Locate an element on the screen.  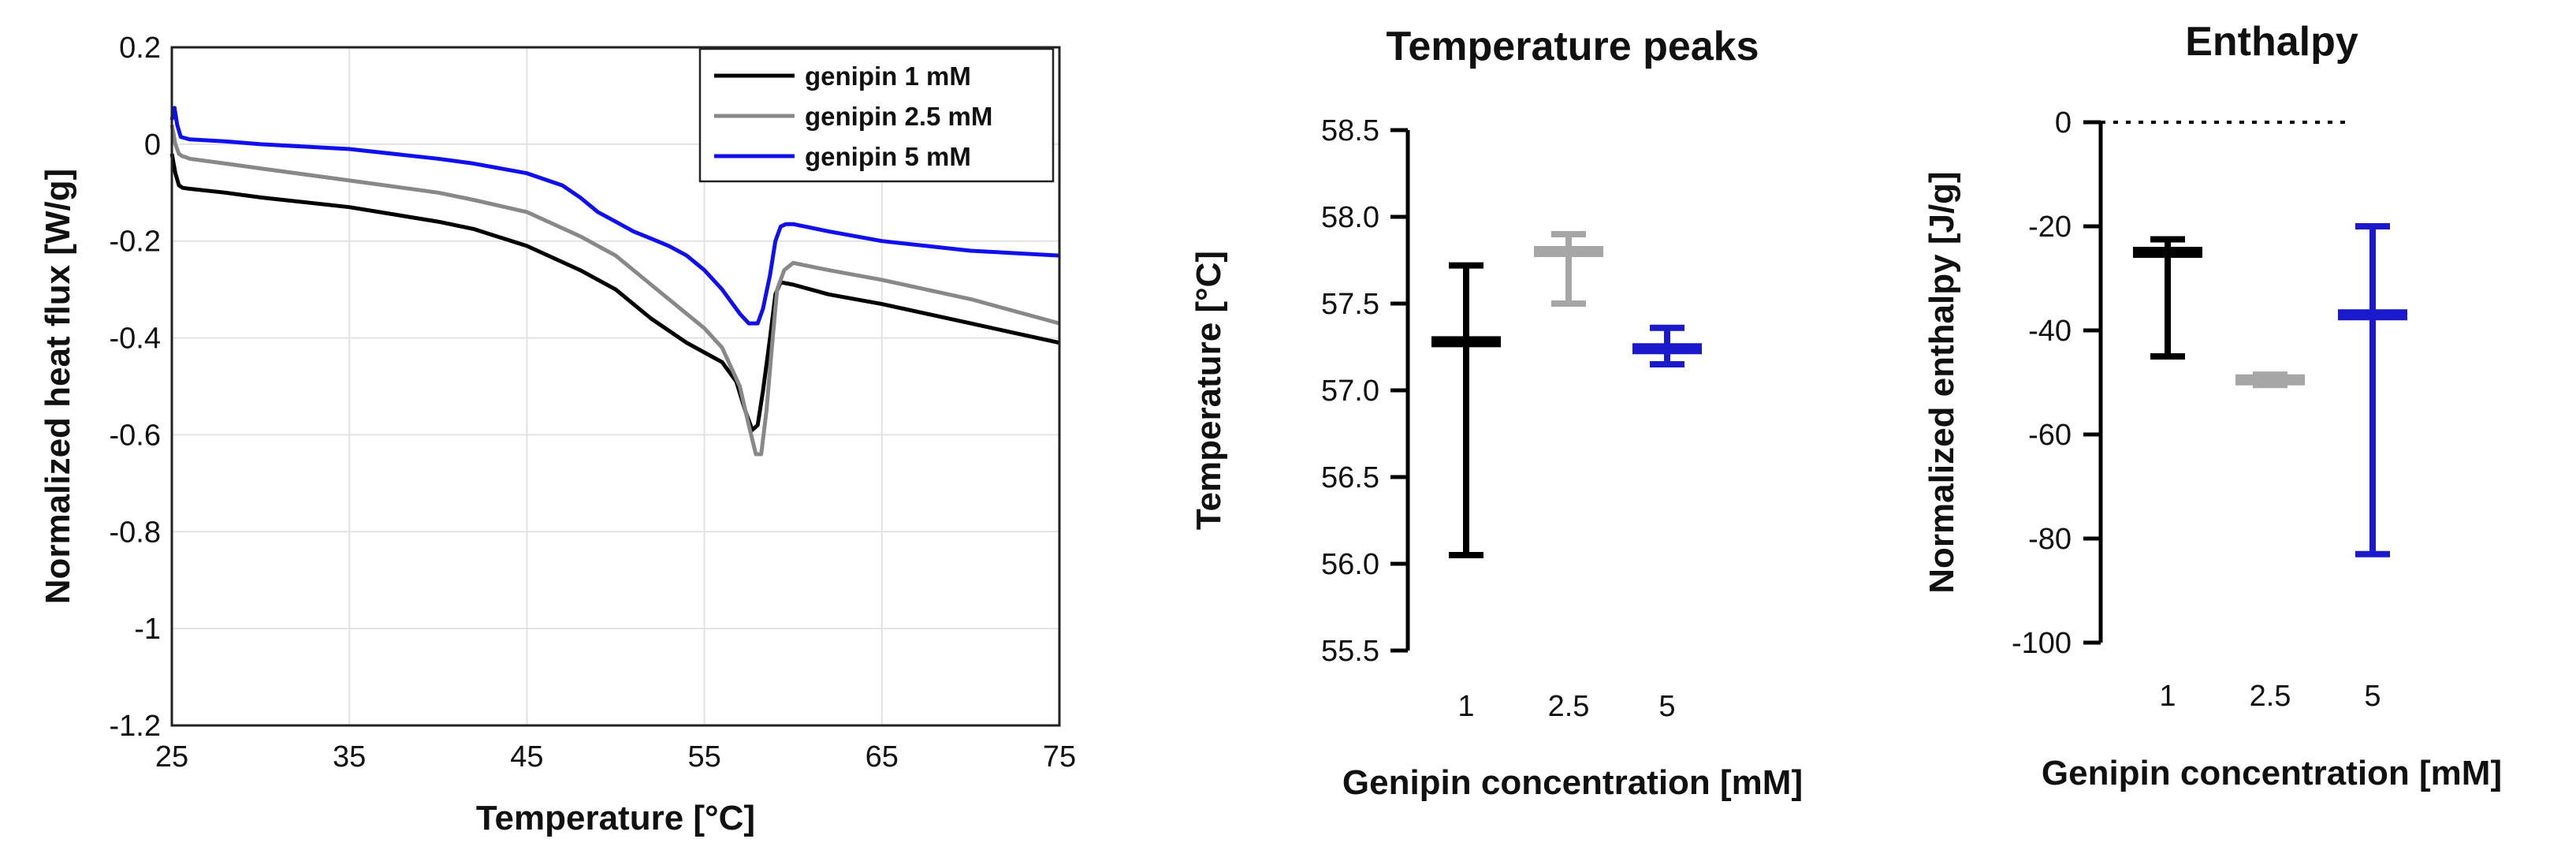
y-tick-label: 0.2 is located at coordinates (140, 49).